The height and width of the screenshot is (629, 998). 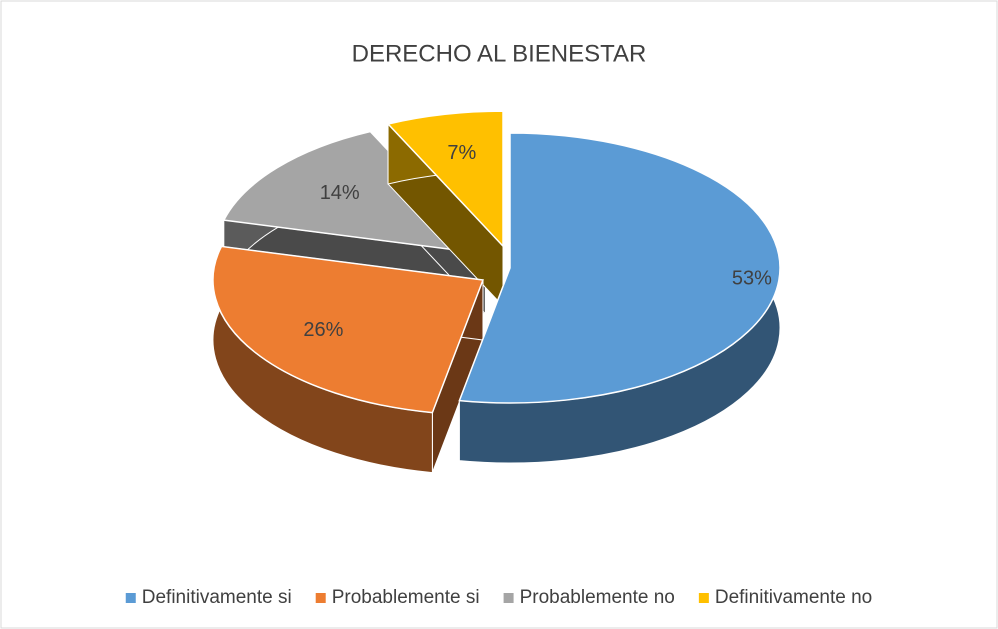 What do you see at coordinates (499, 53) in the screenshot?
I see `chart-title: DERECHO AL BIENESTAR` at bounding box center [499, 53].